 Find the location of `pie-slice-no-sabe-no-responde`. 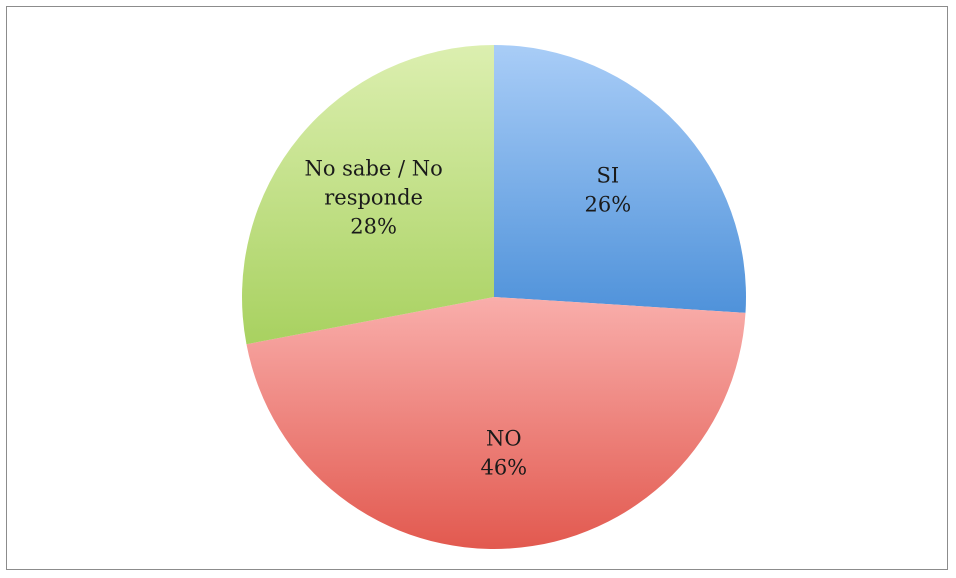

pie-slice-no-sabe-no-responde is located at coordinates (367, 195).